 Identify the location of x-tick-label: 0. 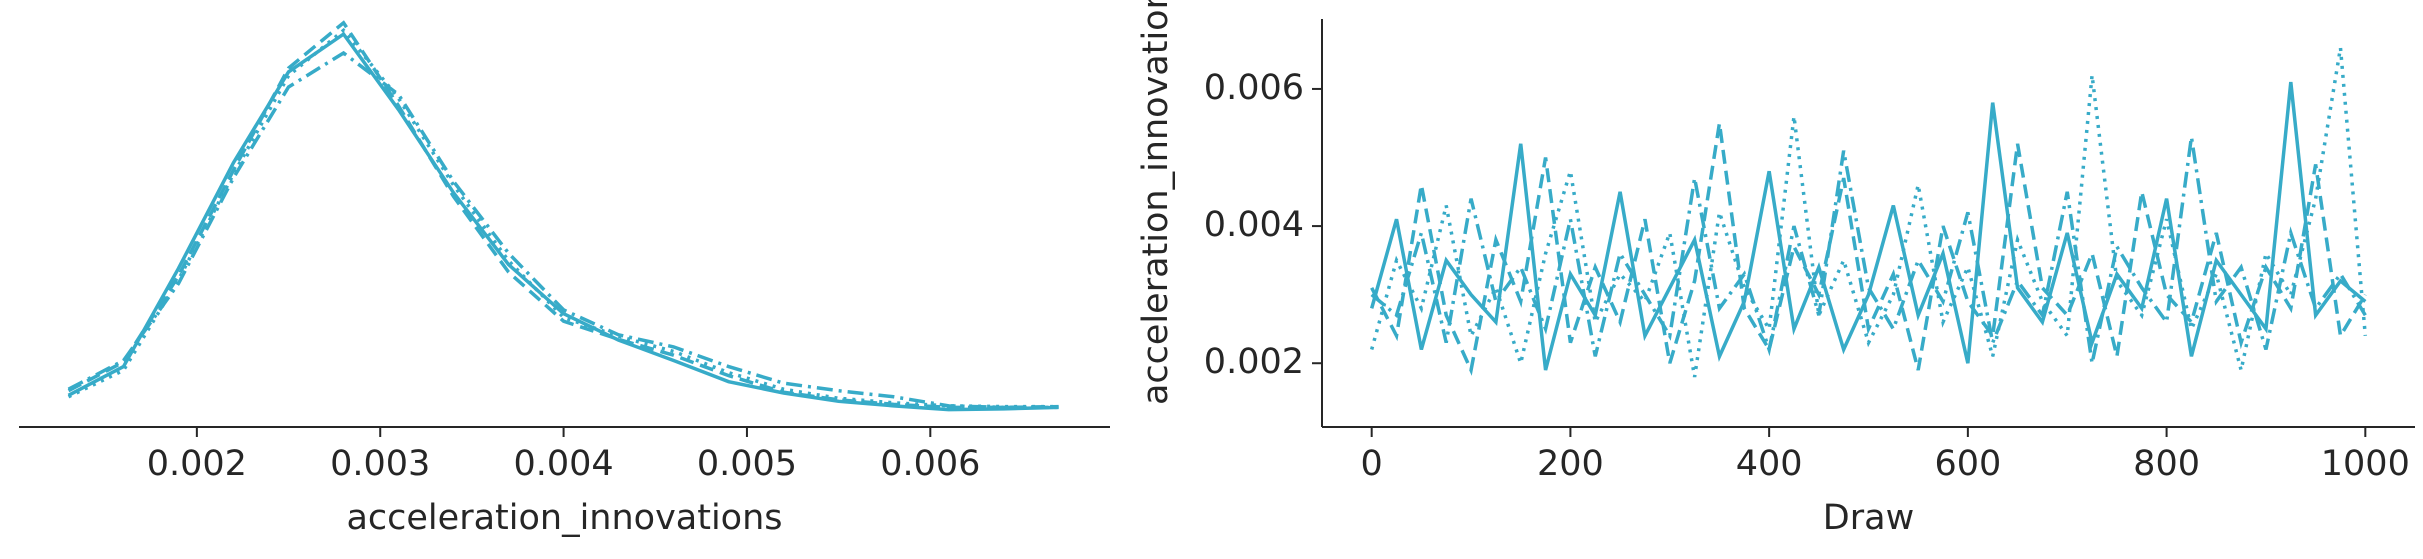
(1372, 464).